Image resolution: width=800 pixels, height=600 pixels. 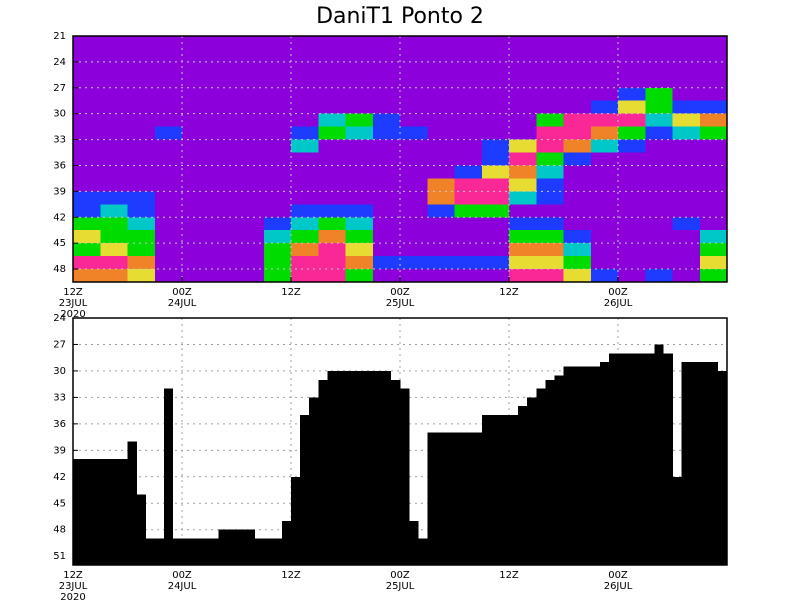 What do you see at coordinates (59, 371) in the screenshot?
I see `y-tick-label: 30` at bounding box center [59, 371].